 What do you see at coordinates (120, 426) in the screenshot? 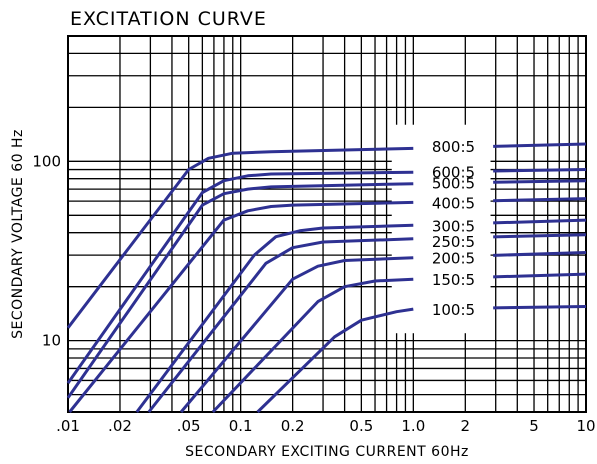
I see `x-tick-label: .02` at bounding box center [120, 426].